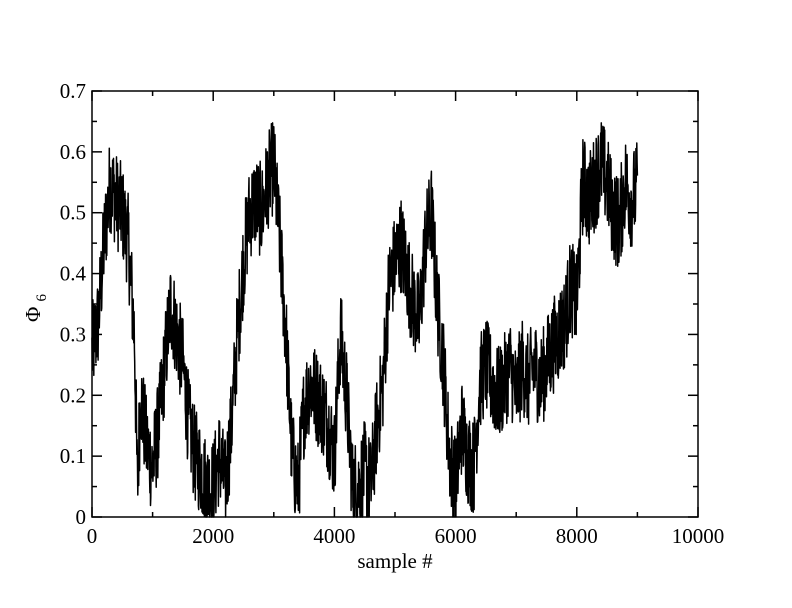  What do you see at coordinates (73, 274) in the screenshot?
I see `y-tick-label: 0.4` at bounding box center [73, 274].